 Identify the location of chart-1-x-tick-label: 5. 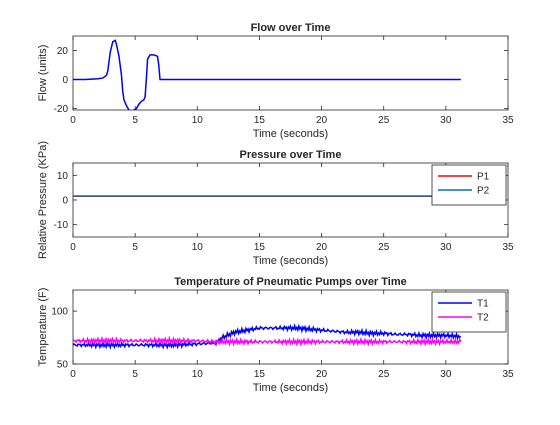
(135, 247).